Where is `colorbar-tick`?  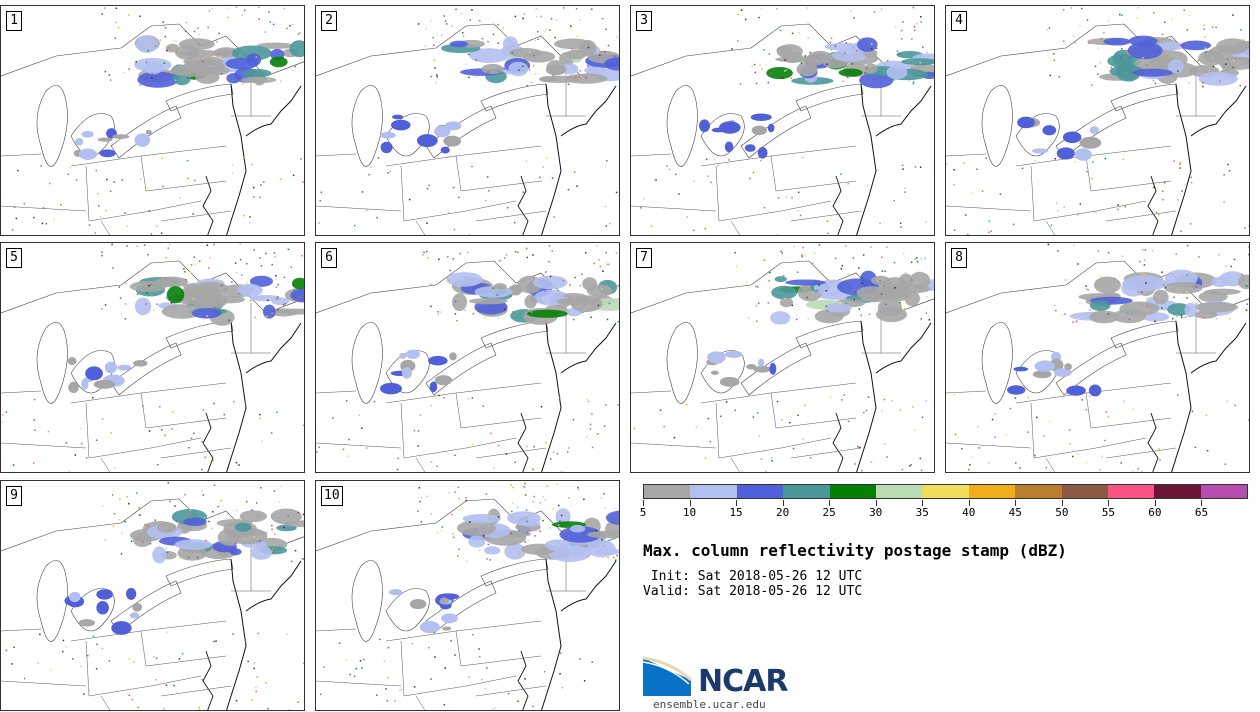
colorbar-tick is located at coordinates (830, 503).